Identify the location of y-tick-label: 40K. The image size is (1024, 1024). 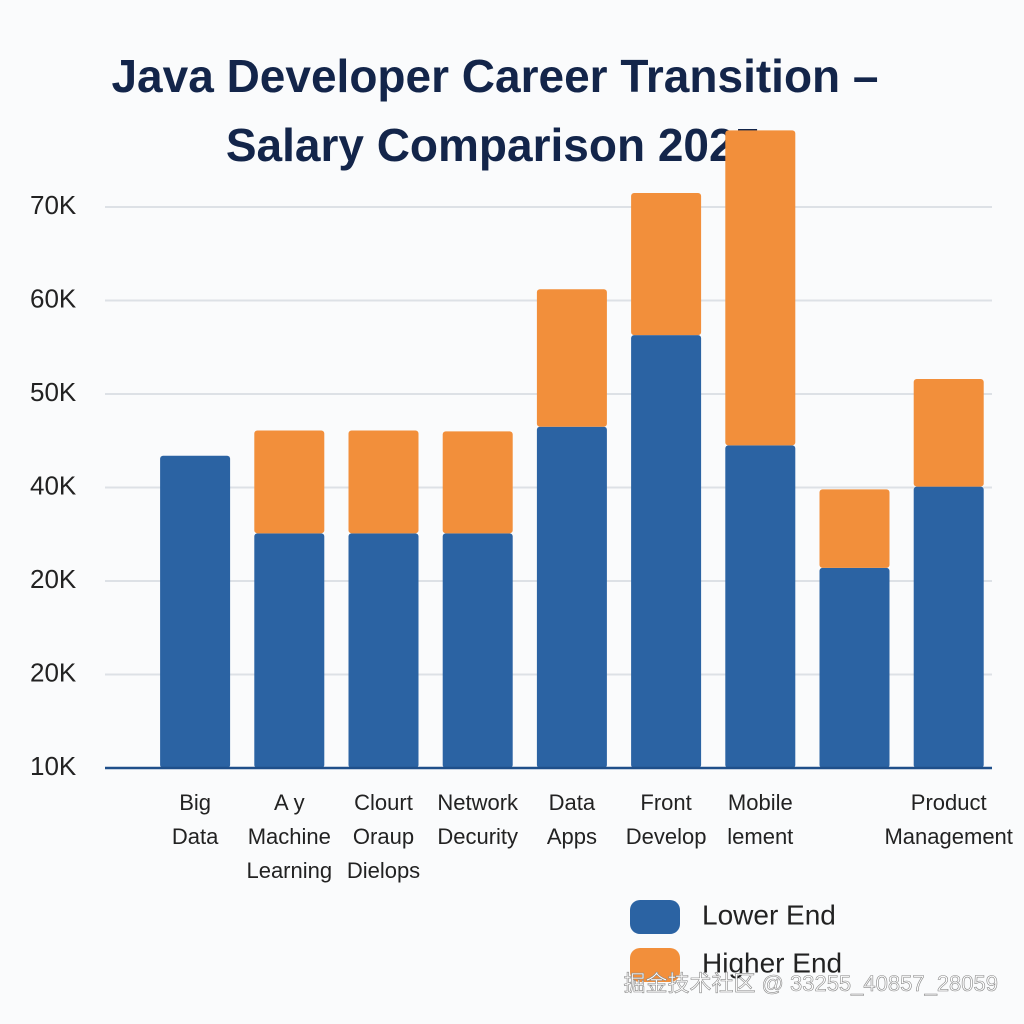
(53, 485).